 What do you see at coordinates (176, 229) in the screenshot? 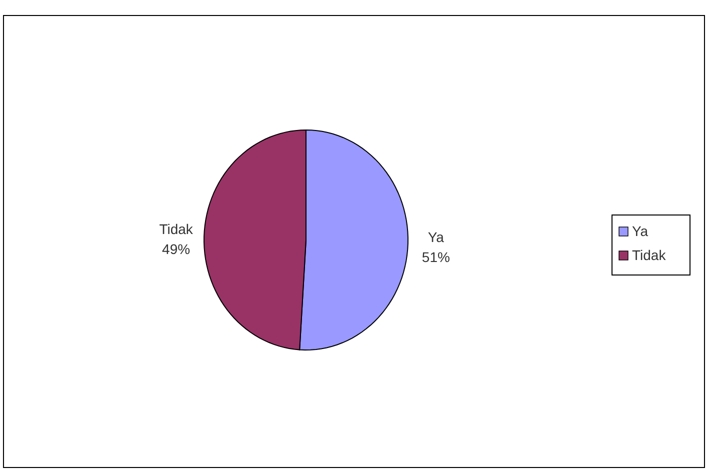
I see `slice-label: Tidak` at bounding box center [176, 229].